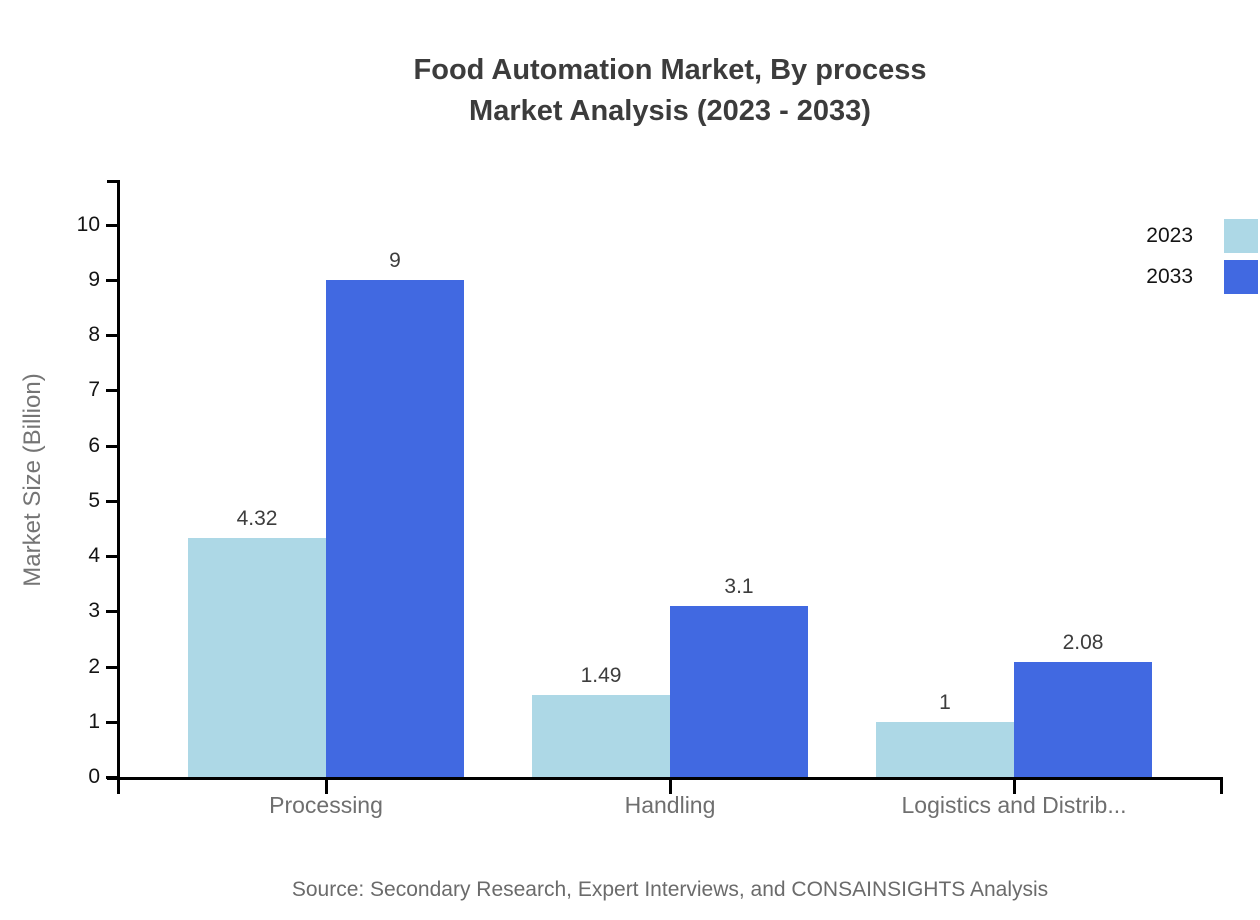 This screenshot has height=920, width=1260. Describe the element at coordinates (257, 519) in the screenshot. I see `bar-value-label: 4.32` at that location.